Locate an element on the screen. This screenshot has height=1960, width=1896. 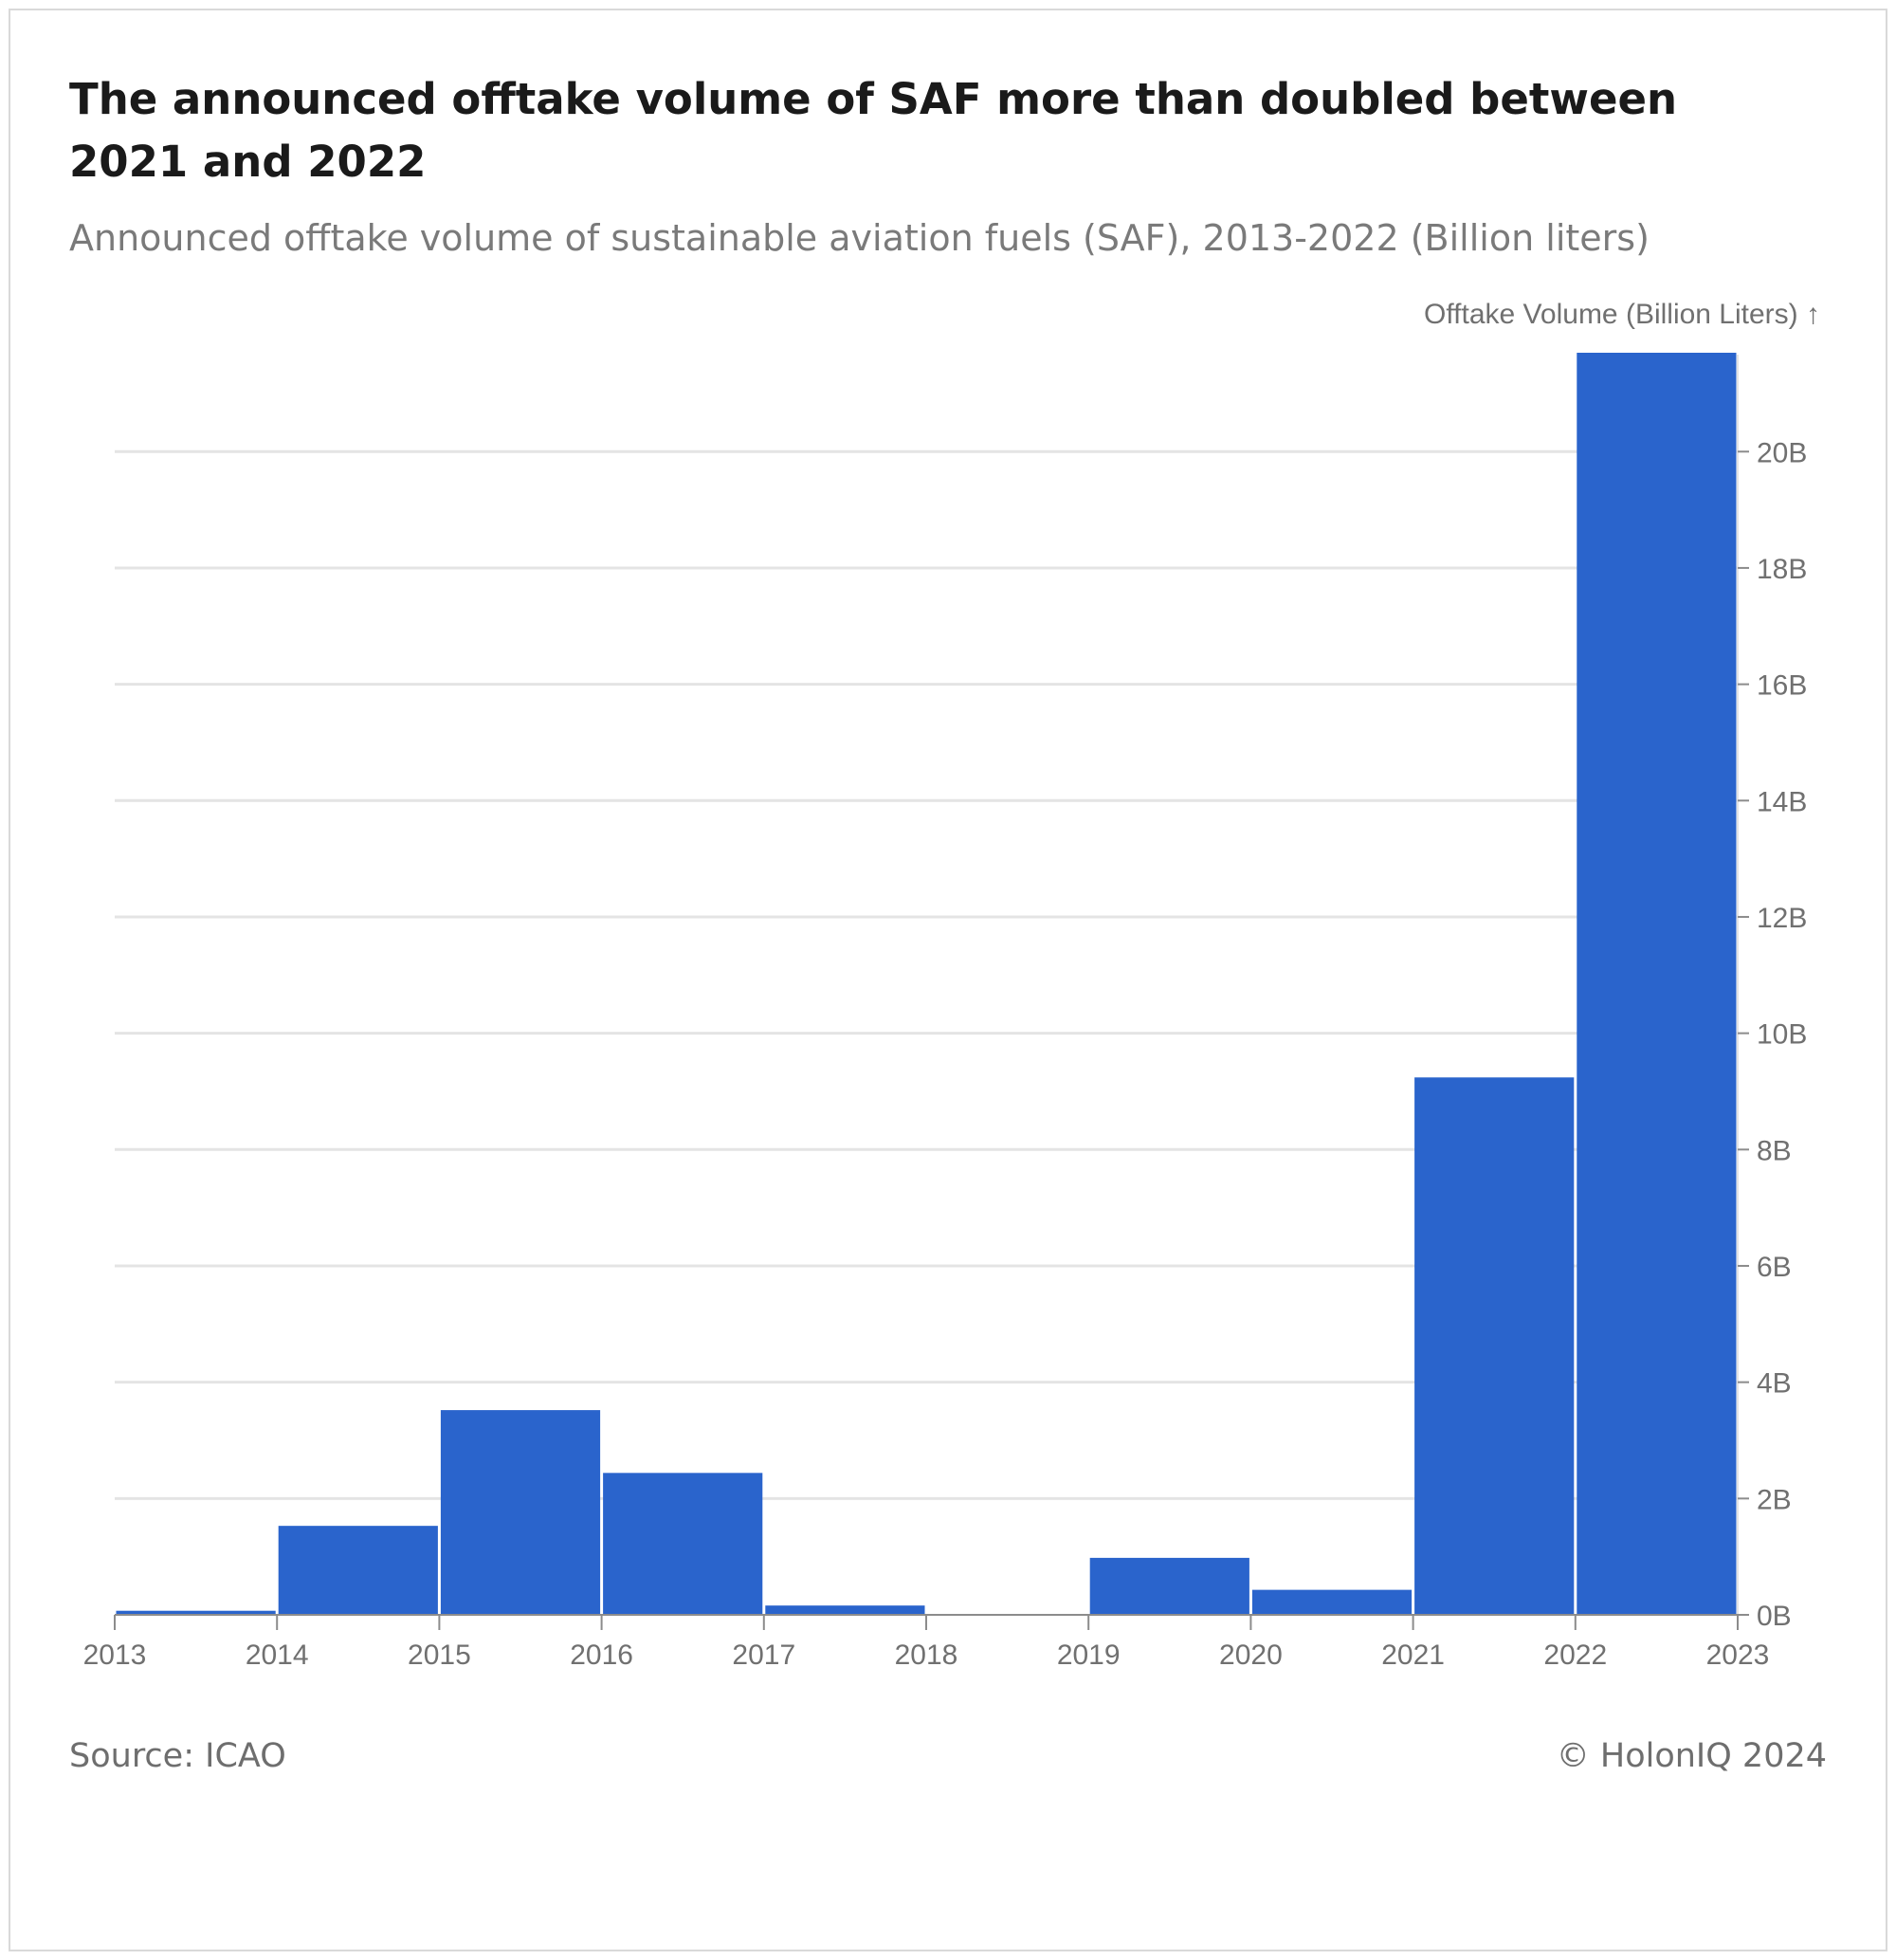
x-tick-label: 2018 is located at coordinates (926, 1655).